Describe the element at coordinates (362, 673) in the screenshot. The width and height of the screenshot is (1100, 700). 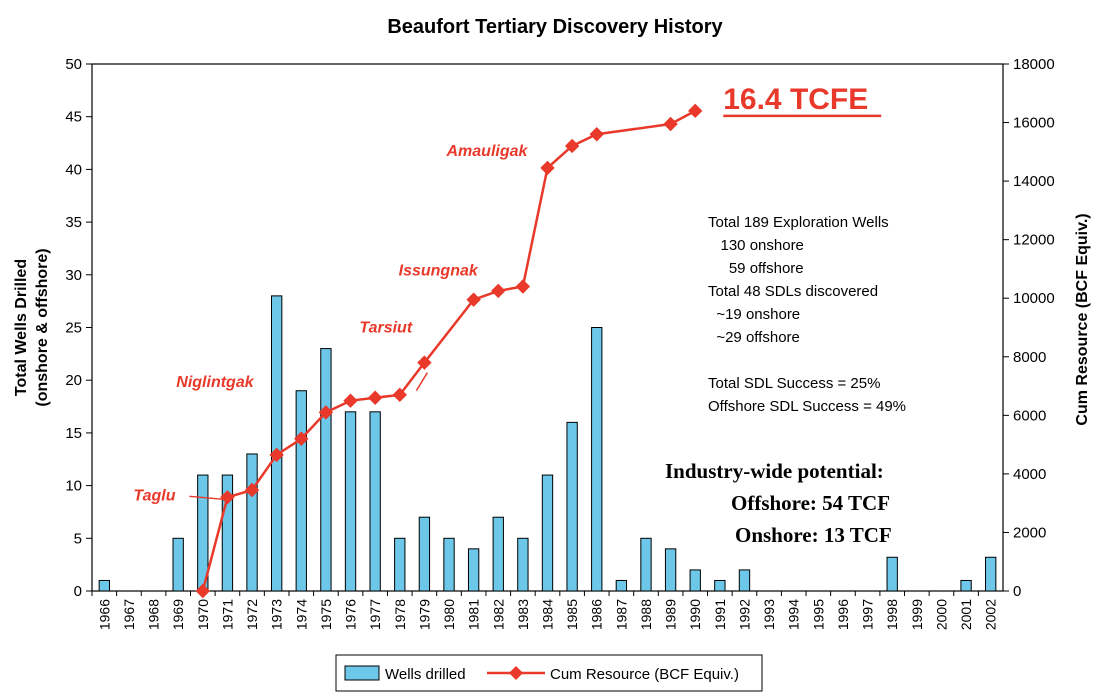
I see `legend-swatch-bars` at that location.